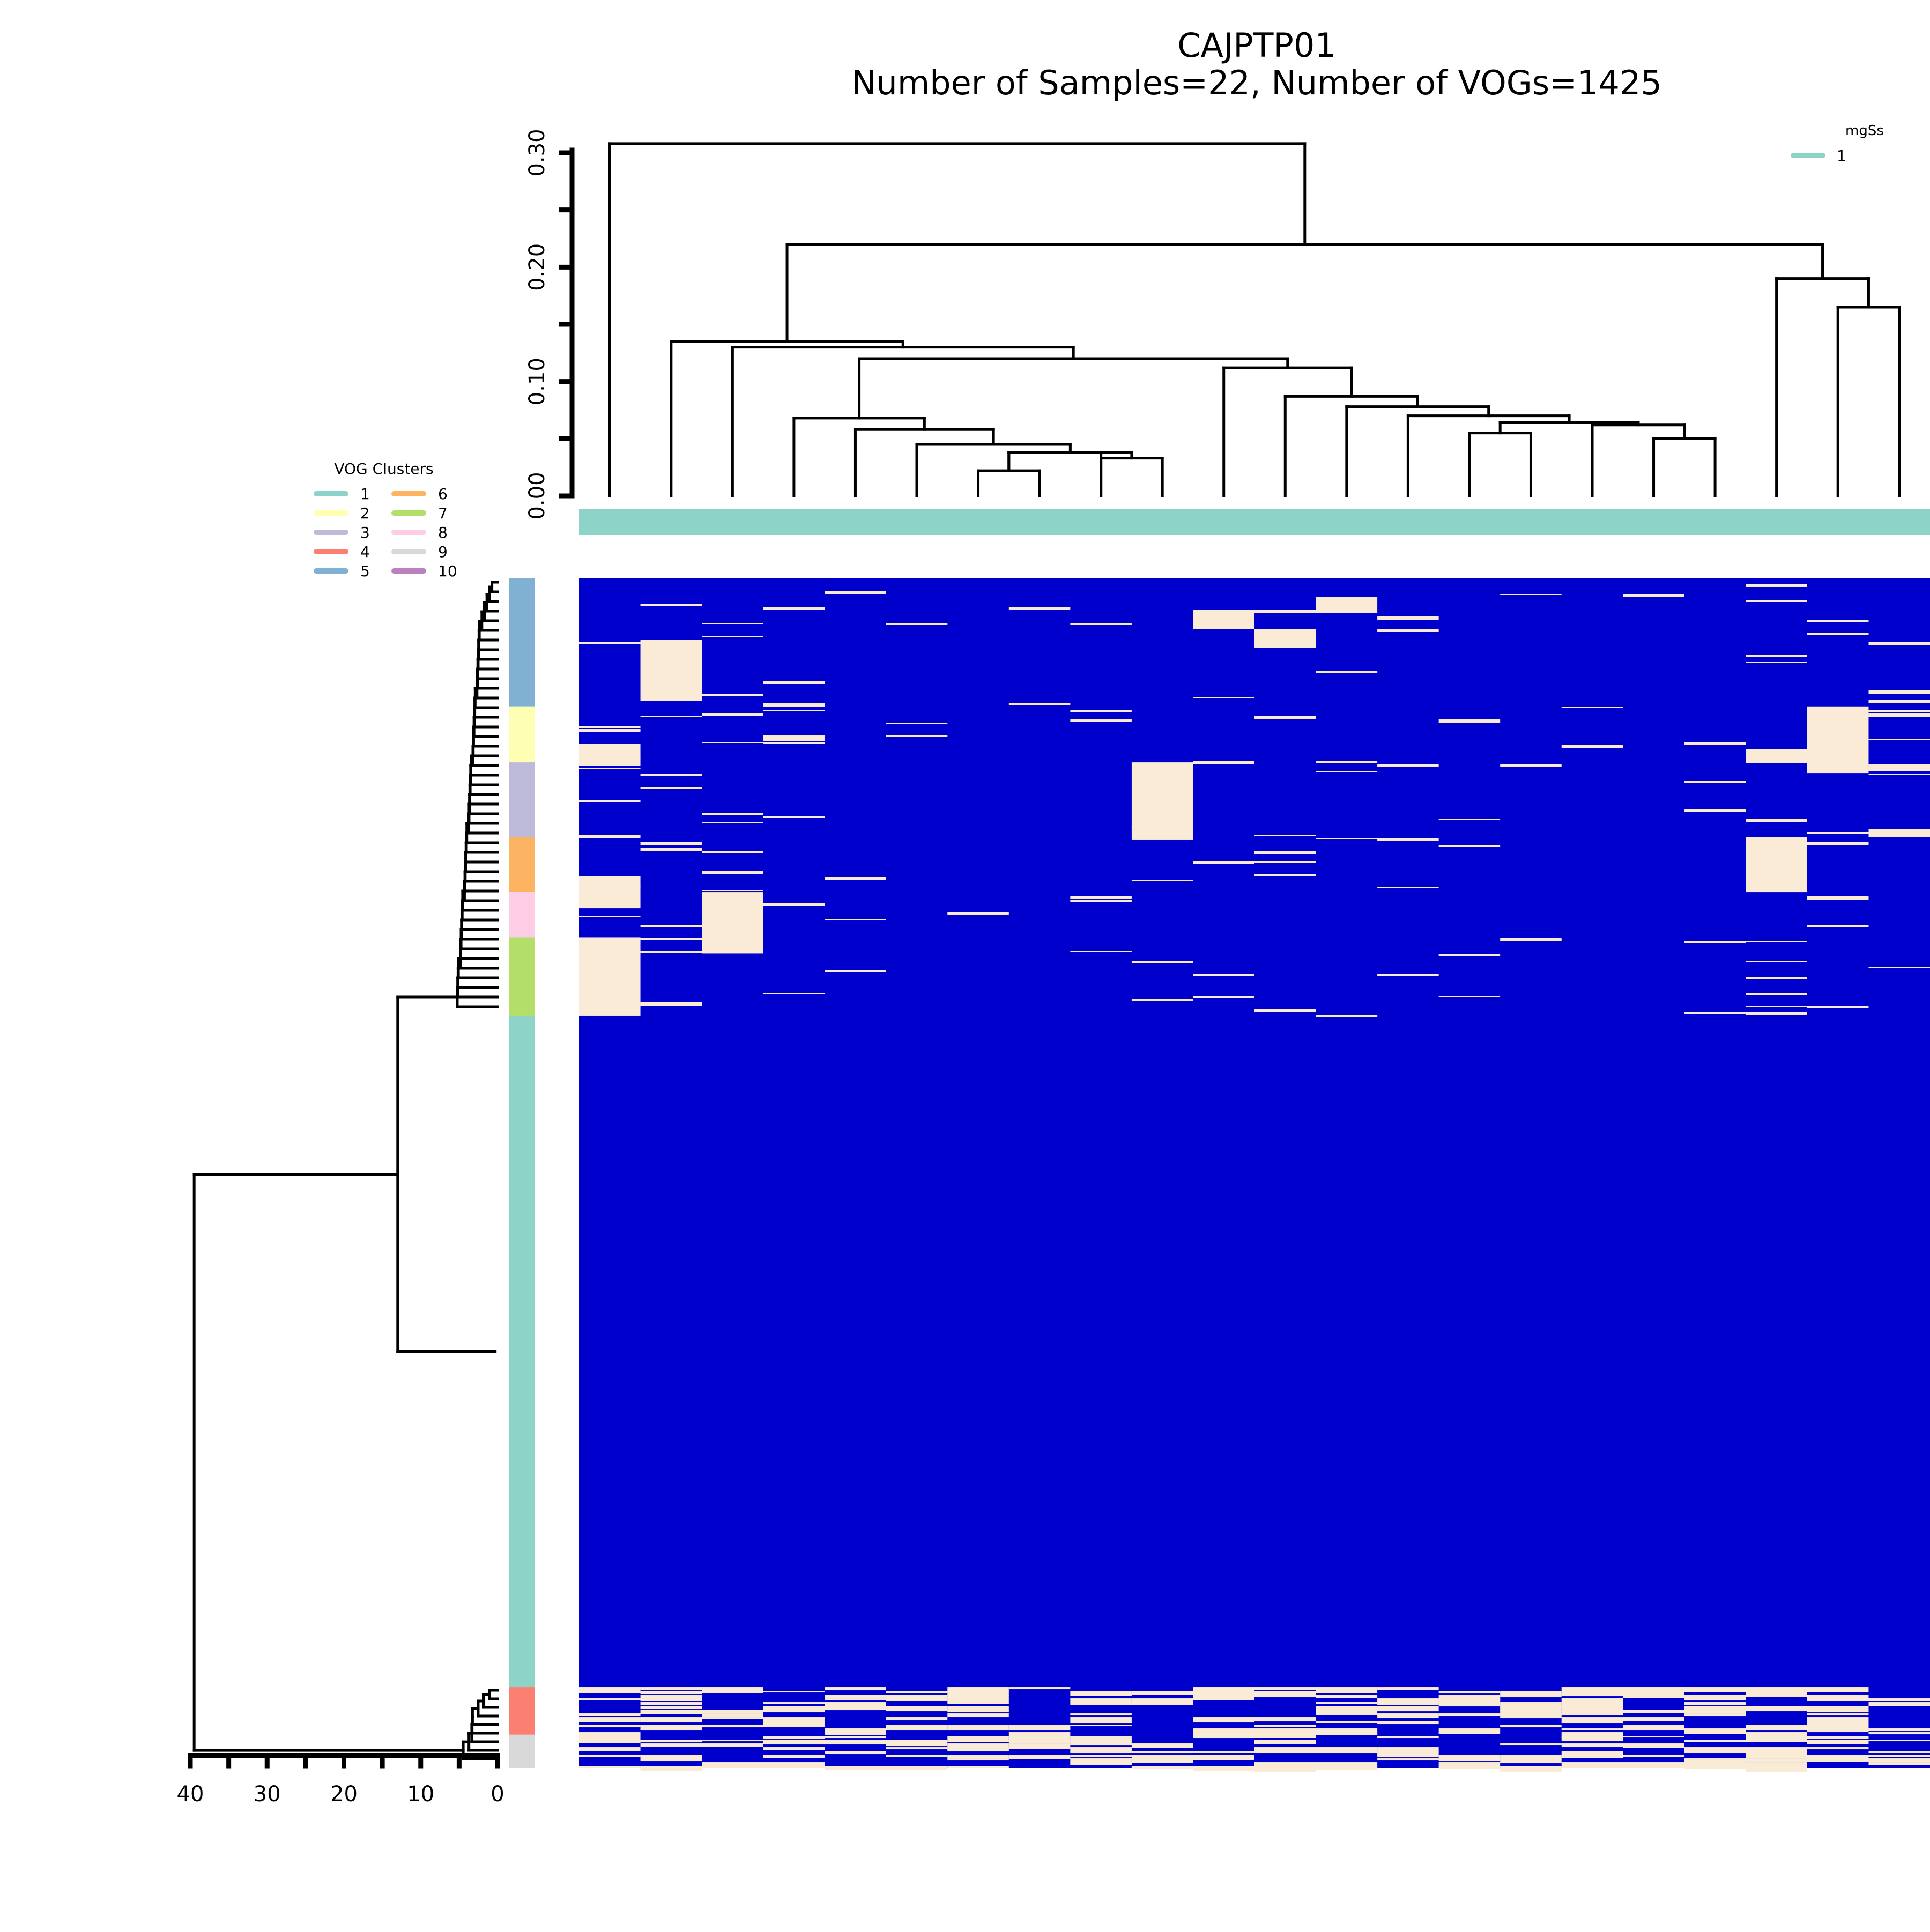 The width and height of the screenshot is (1930, 1932). What do you see at coordinates (1864, 131) in the screenshot?
I see `sample-legend-title: mgSs` at bounding box center [1864, 131].